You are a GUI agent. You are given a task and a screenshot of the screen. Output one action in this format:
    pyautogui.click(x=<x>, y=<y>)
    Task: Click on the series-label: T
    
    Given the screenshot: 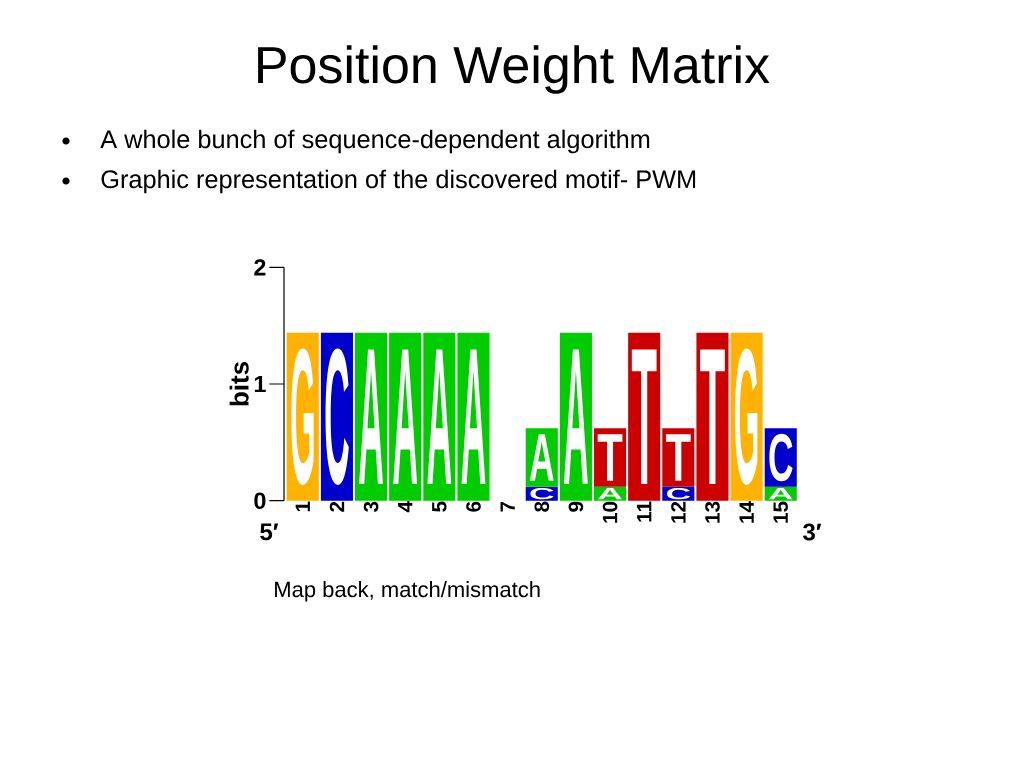 What is the action you would take?
    pyautogui.click(x=644, y=416)
    